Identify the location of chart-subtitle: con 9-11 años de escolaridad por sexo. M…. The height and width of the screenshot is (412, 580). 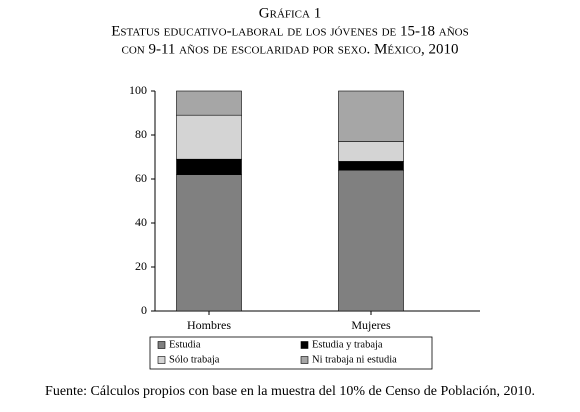
(290, 49).